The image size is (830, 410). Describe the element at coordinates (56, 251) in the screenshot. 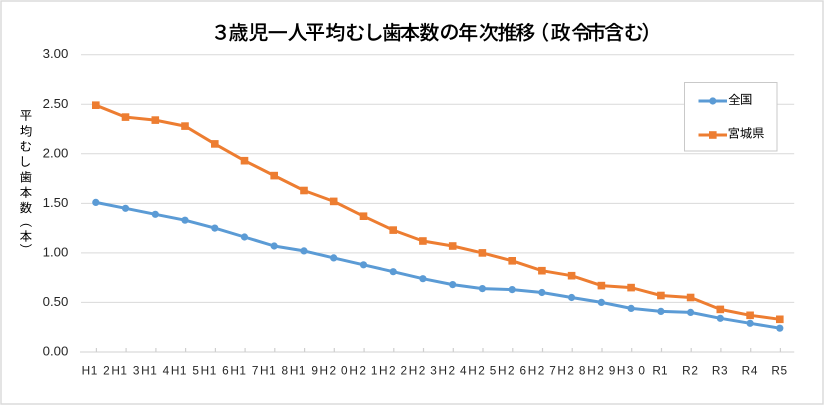

I see `svg-text: 1.00` at that location.